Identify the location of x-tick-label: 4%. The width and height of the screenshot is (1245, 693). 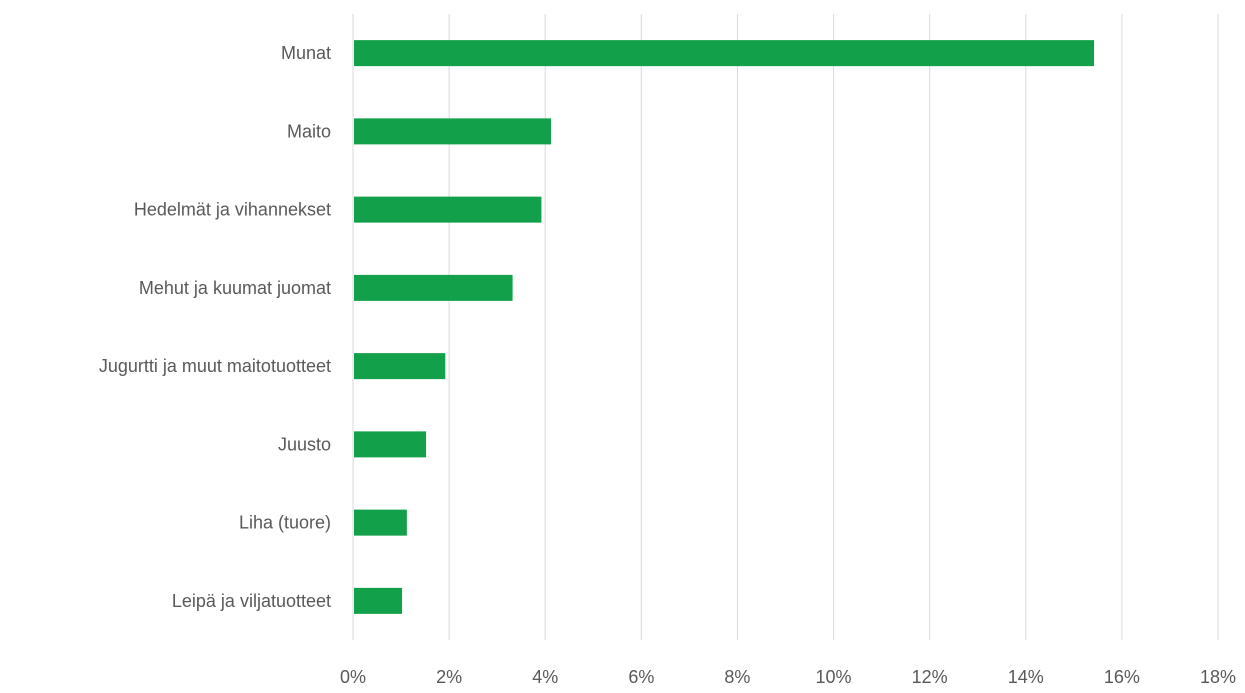
(545, 677).